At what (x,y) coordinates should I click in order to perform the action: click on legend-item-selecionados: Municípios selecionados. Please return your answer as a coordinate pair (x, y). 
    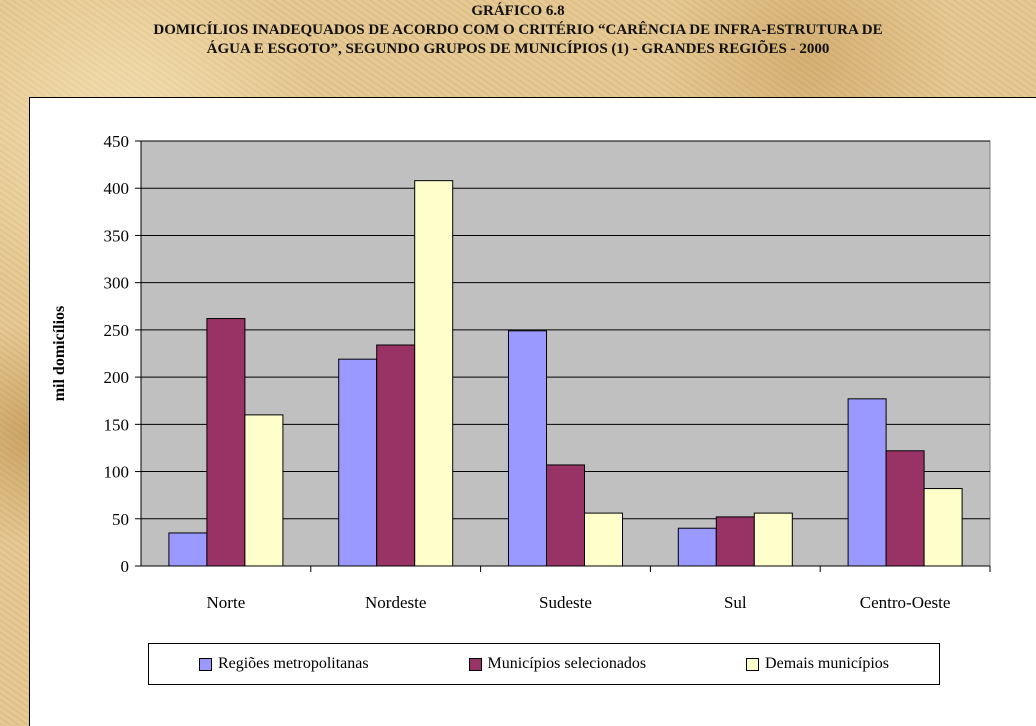
    Looking at the image, I should click on (557, 664).